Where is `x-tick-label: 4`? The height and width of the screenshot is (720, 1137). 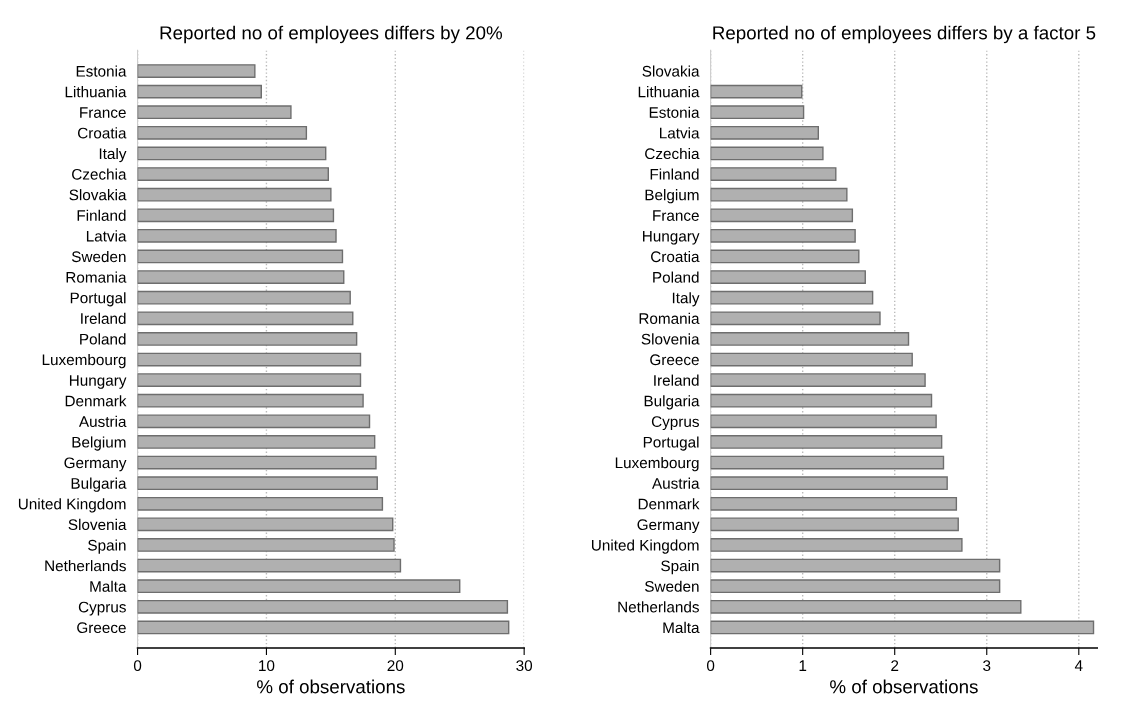
x-tick-label: 4 is located at coordinates (1078, 665).